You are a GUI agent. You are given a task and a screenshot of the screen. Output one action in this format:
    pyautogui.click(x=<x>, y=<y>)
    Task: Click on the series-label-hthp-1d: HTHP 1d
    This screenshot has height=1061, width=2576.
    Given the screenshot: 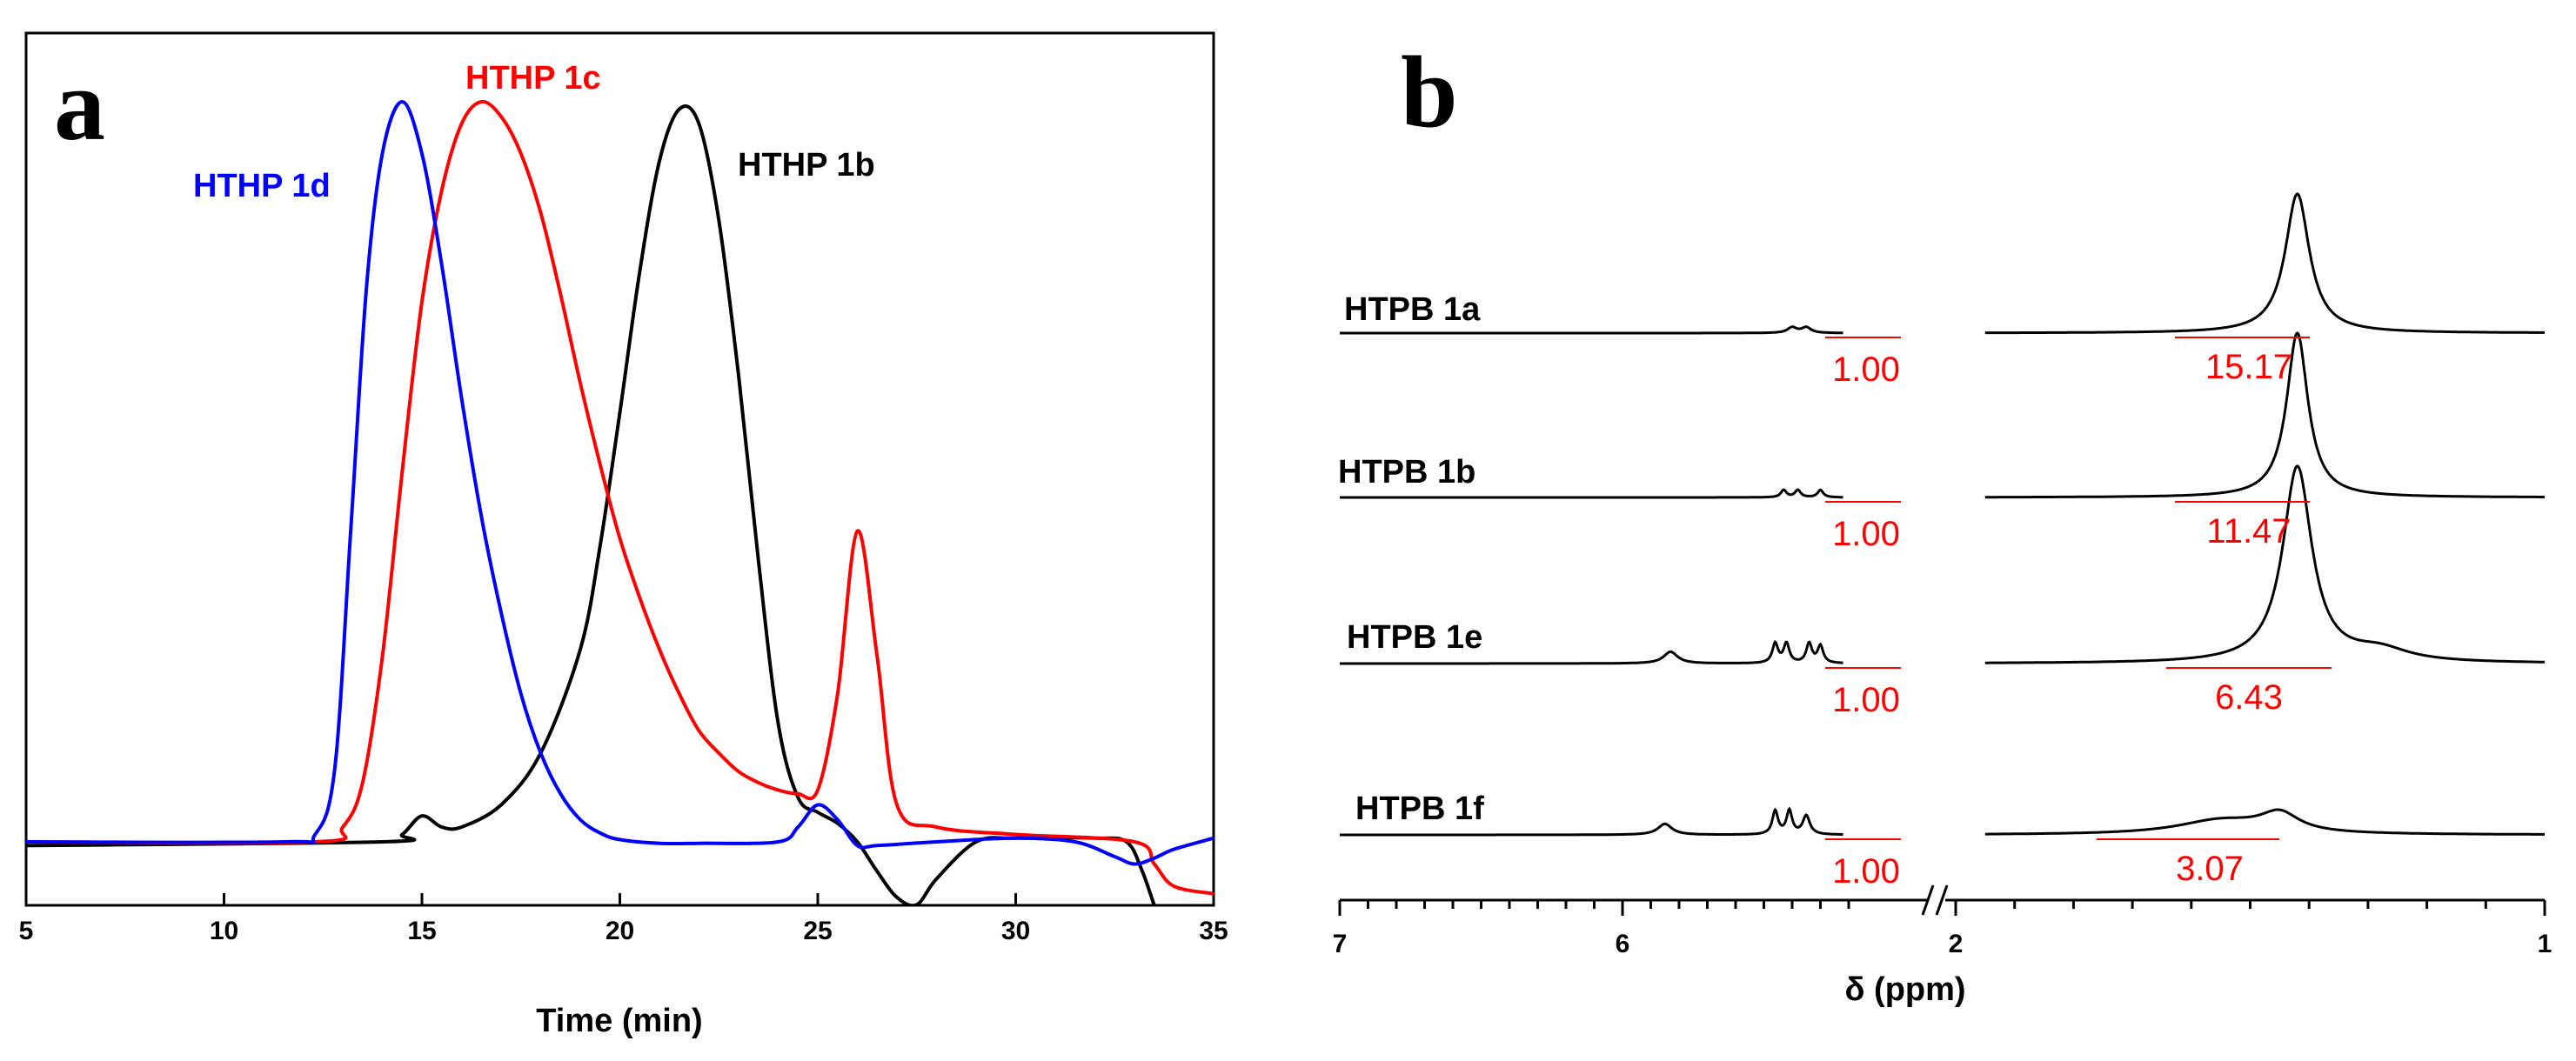 What is the action you would take?
    pyautogui.click(x=262, y=186)
    